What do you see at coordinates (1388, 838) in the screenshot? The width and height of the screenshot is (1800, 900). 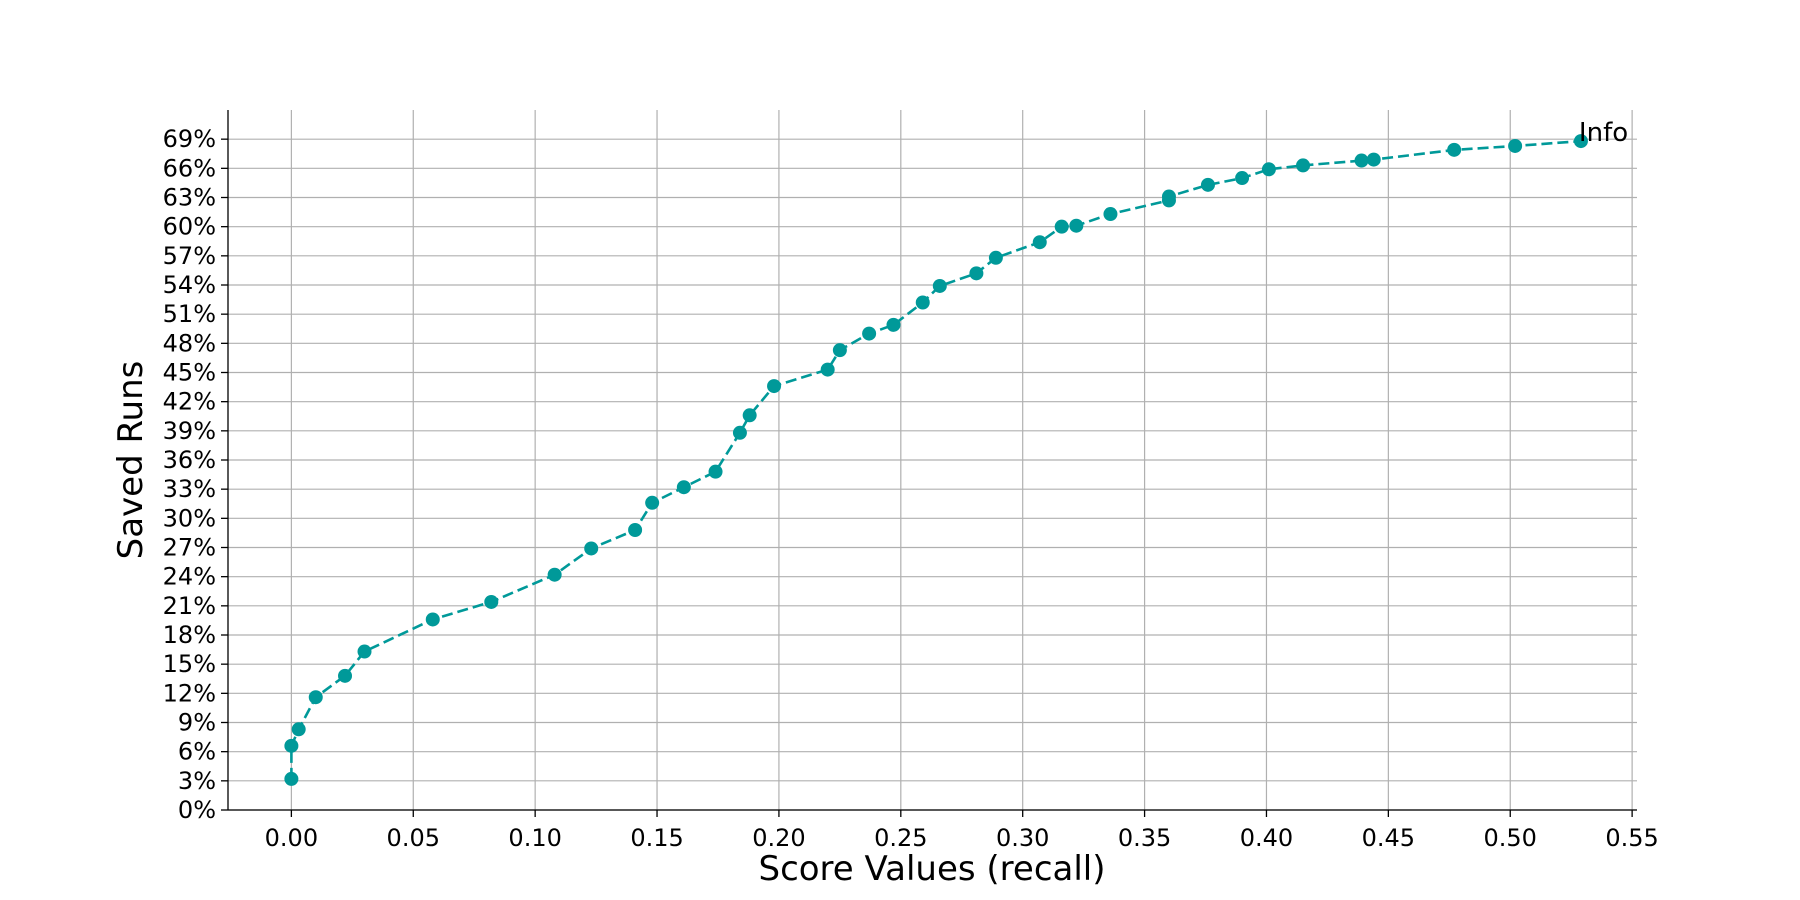 I see `x-tick-label: 0.45` at bounding box center [1388, 838].